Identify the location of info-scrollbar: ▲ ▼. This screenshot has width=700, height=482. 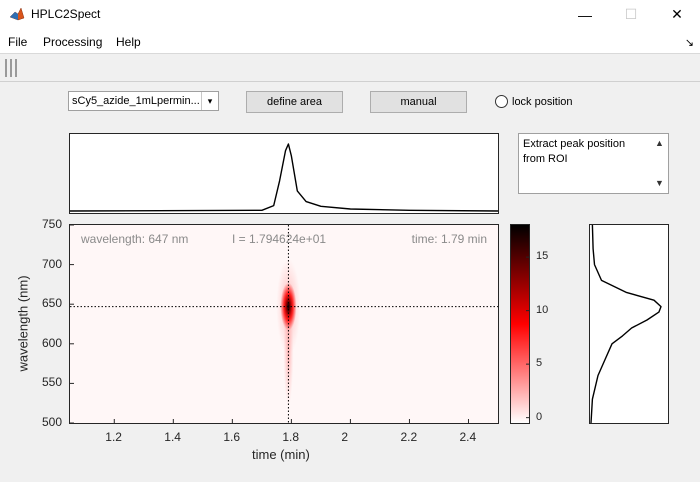
(660, 163).